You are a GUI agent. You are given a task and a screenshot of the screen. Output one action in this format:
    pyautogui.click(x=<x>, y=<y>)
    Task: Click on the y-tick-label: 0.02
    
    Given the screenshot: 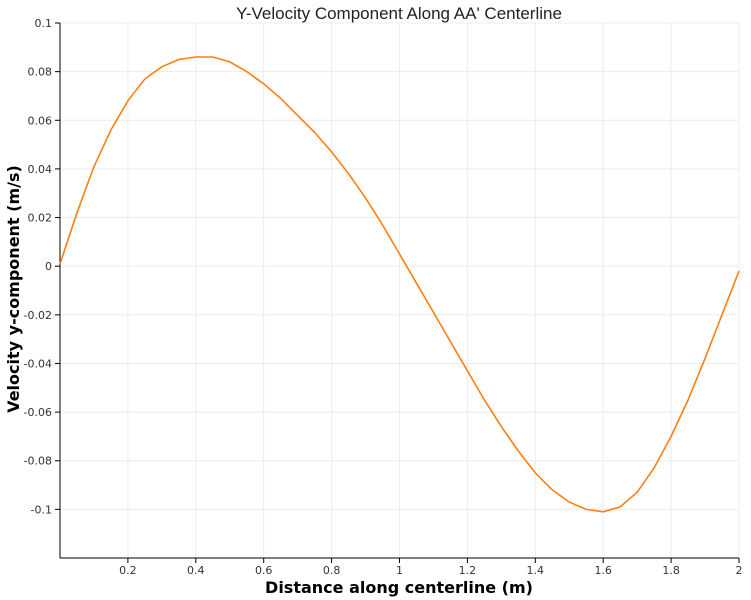 What is the action you would take?
    pyautogui.click(x=40, y=218)
    